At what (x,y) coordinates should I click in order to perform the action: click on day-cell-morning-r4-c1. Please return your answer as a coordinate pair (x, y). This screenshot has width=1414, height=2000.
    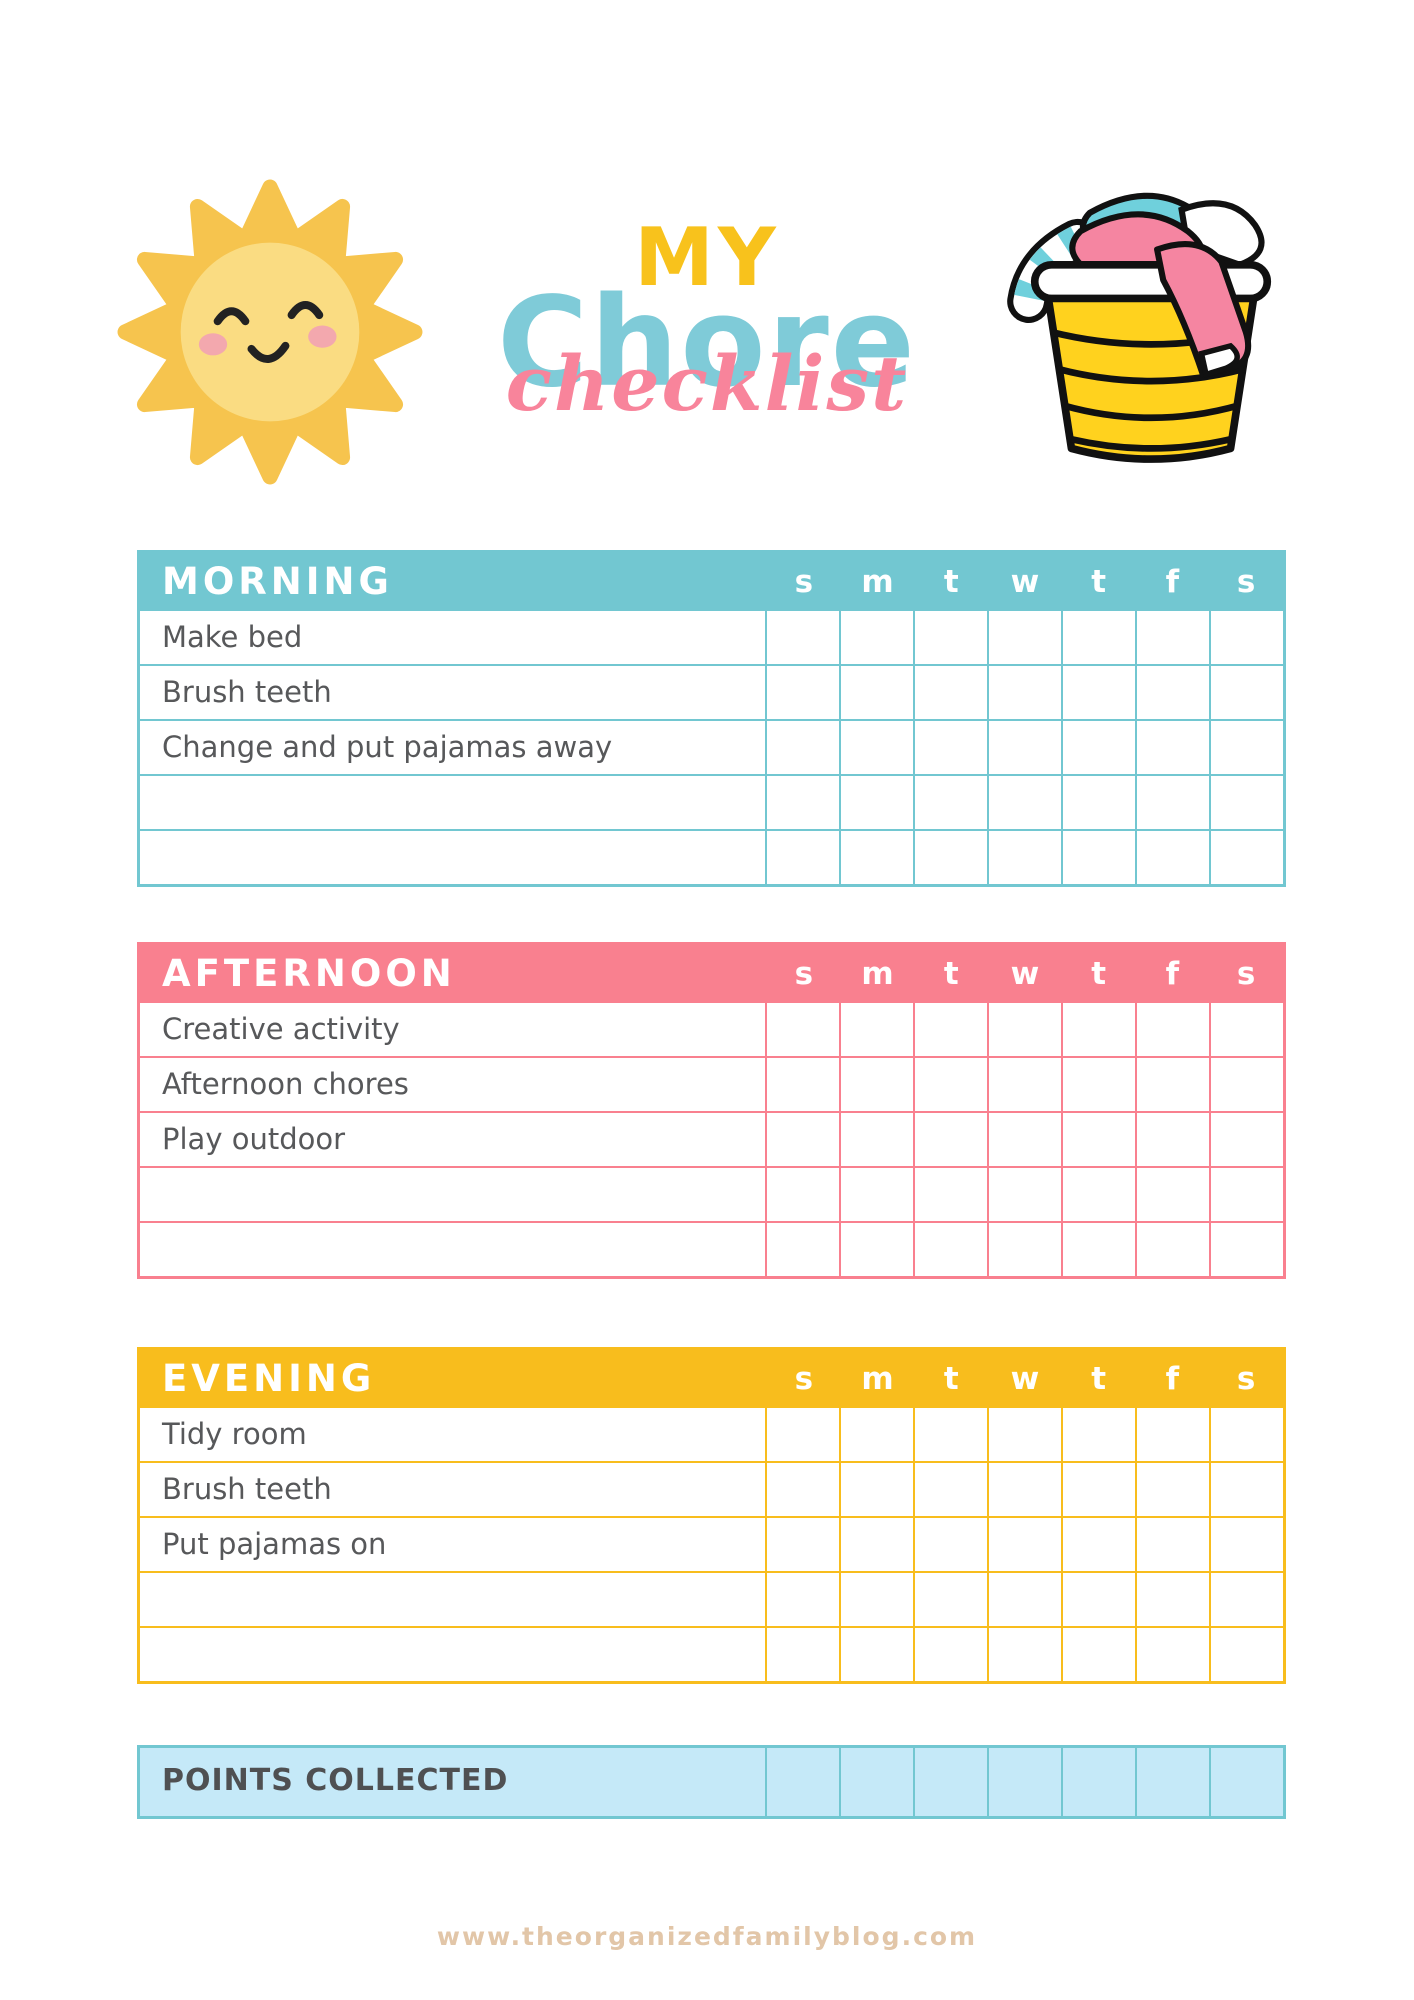
    Looking at the image, I should click on (802, 802).